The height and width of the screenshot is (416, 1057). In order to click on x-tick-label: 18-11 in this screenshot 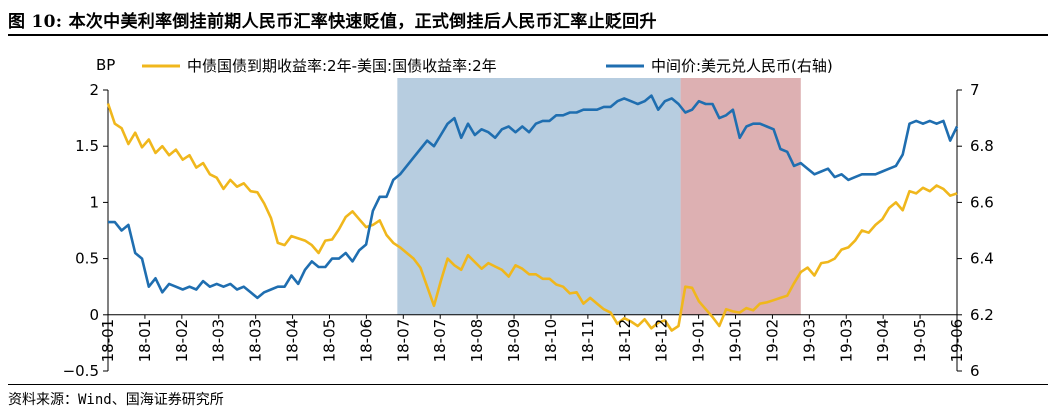, I will do `click(588, 341)`.